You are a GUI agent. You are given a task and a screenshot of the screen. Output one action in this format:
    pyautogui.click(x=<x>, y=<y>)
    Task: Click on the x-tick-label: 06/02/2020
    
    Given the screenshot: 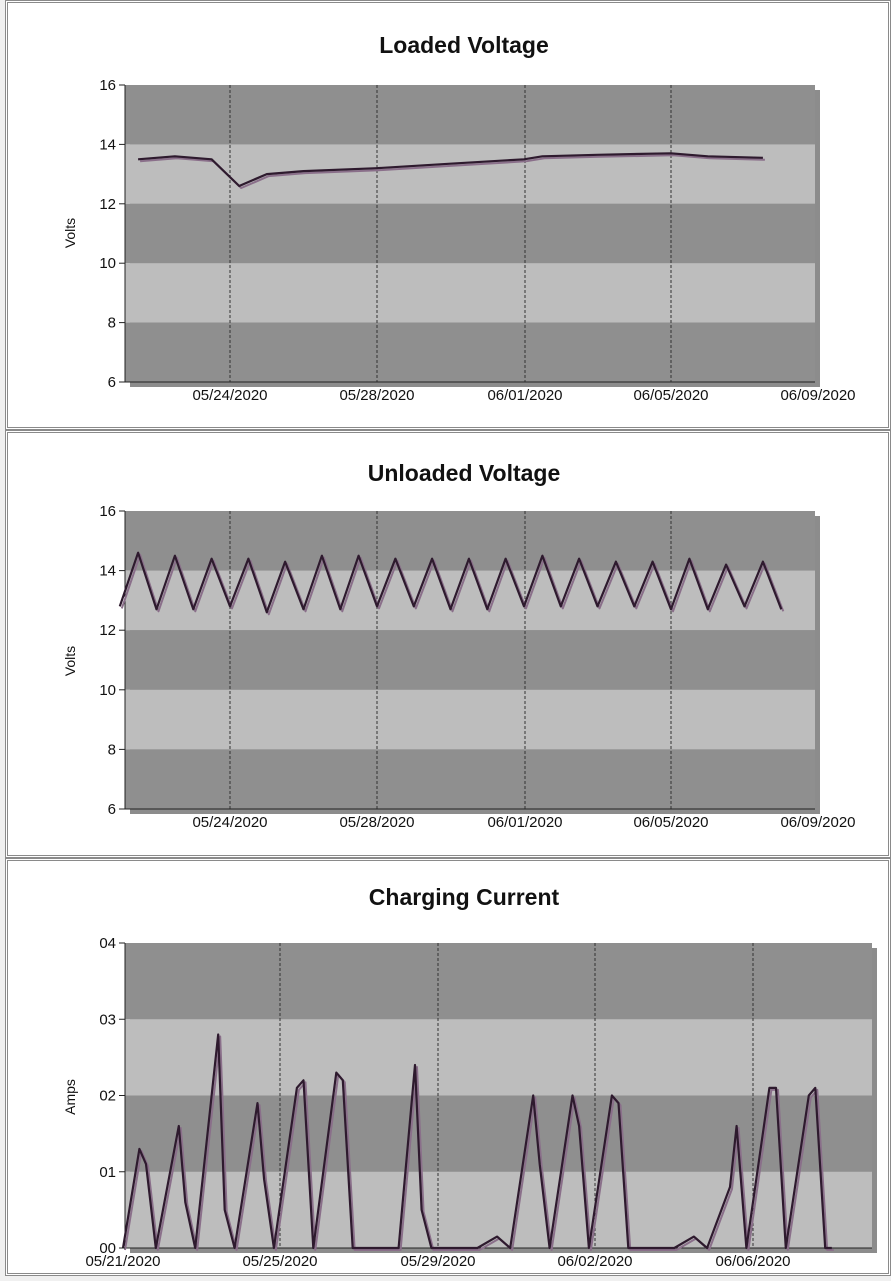 What is the action you would take?
    pyautogui.click(x=594, y=1261)
    